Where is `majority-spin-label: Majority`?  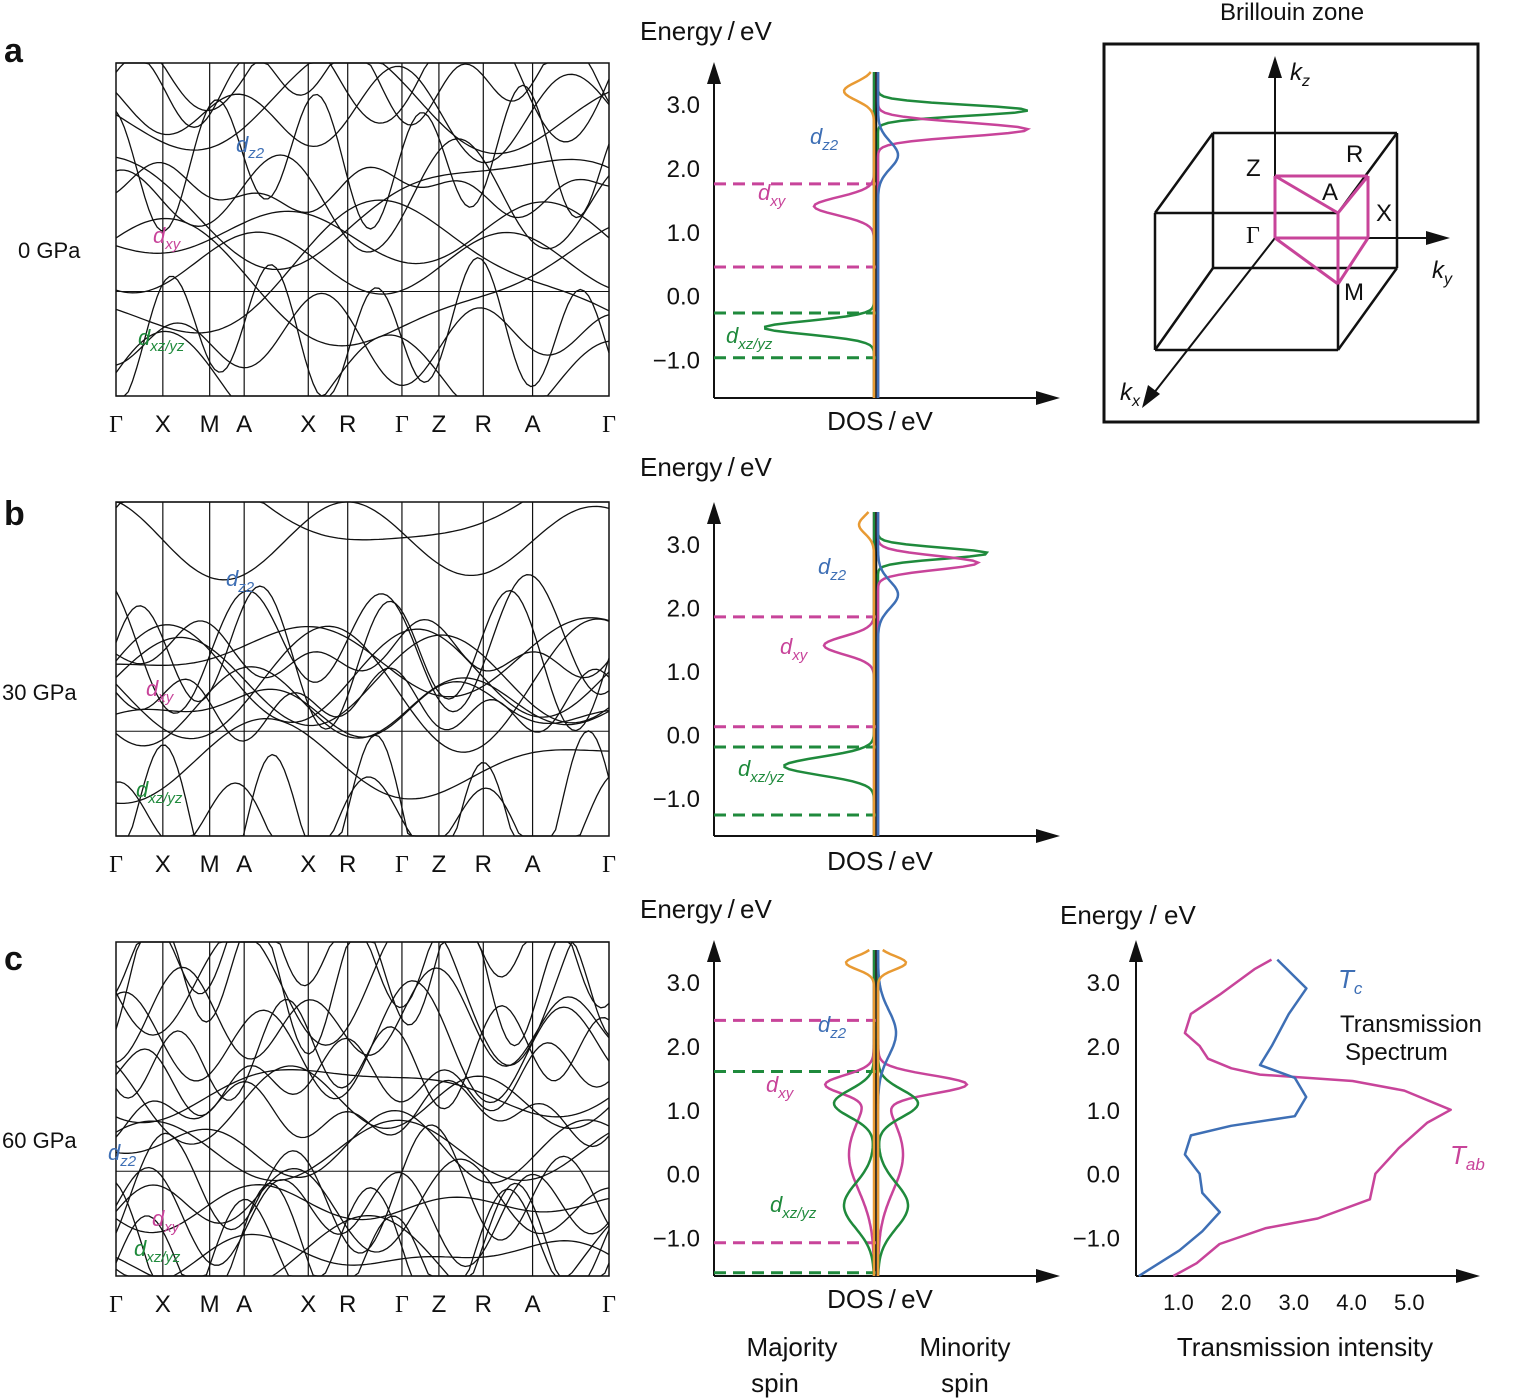
majority-spin-label: Majority is located at coordinates (791, 1347).